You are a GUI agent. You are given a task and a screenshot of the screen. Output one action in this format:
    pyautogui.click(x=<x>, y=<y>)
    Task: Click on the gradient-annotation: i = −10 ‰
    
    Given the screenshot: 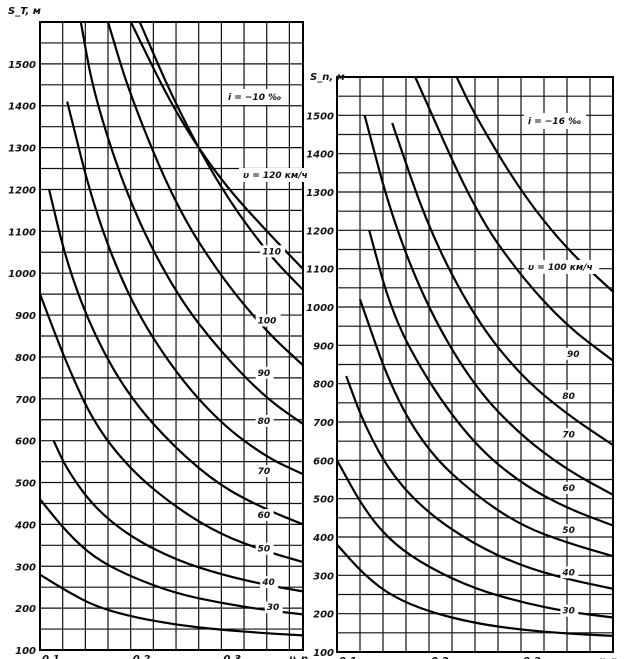 What is the action you would take?
    pyautogui.click(x=254, y=98)
    